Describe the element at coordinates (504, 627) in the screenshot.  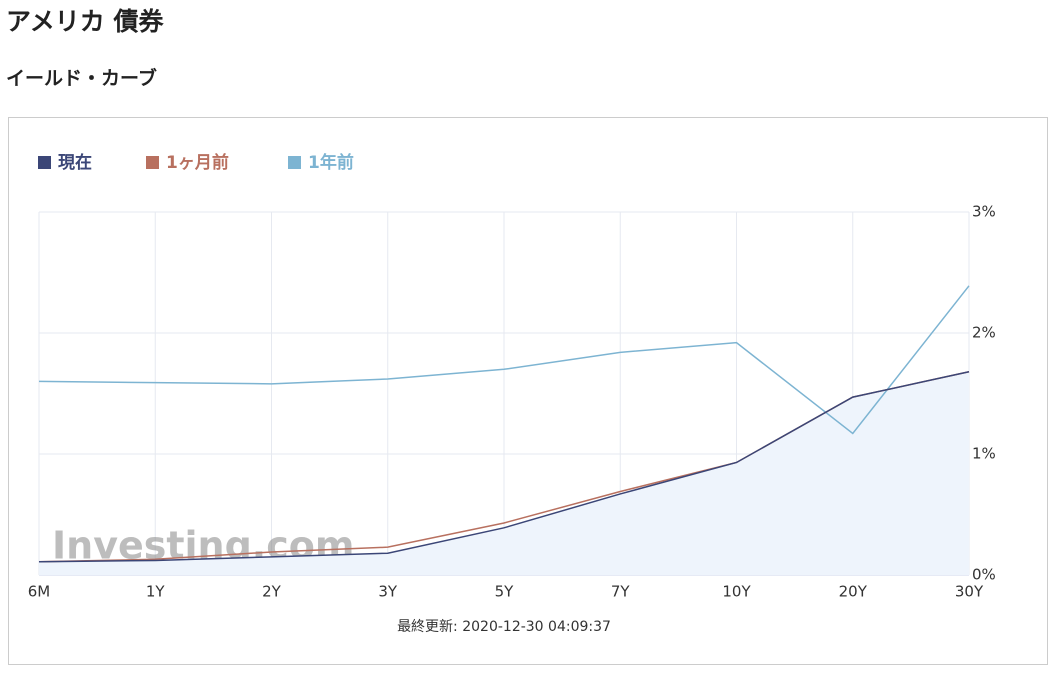
I see `footer: 最終更新: 2020-12-30 04:09:37` at that location.